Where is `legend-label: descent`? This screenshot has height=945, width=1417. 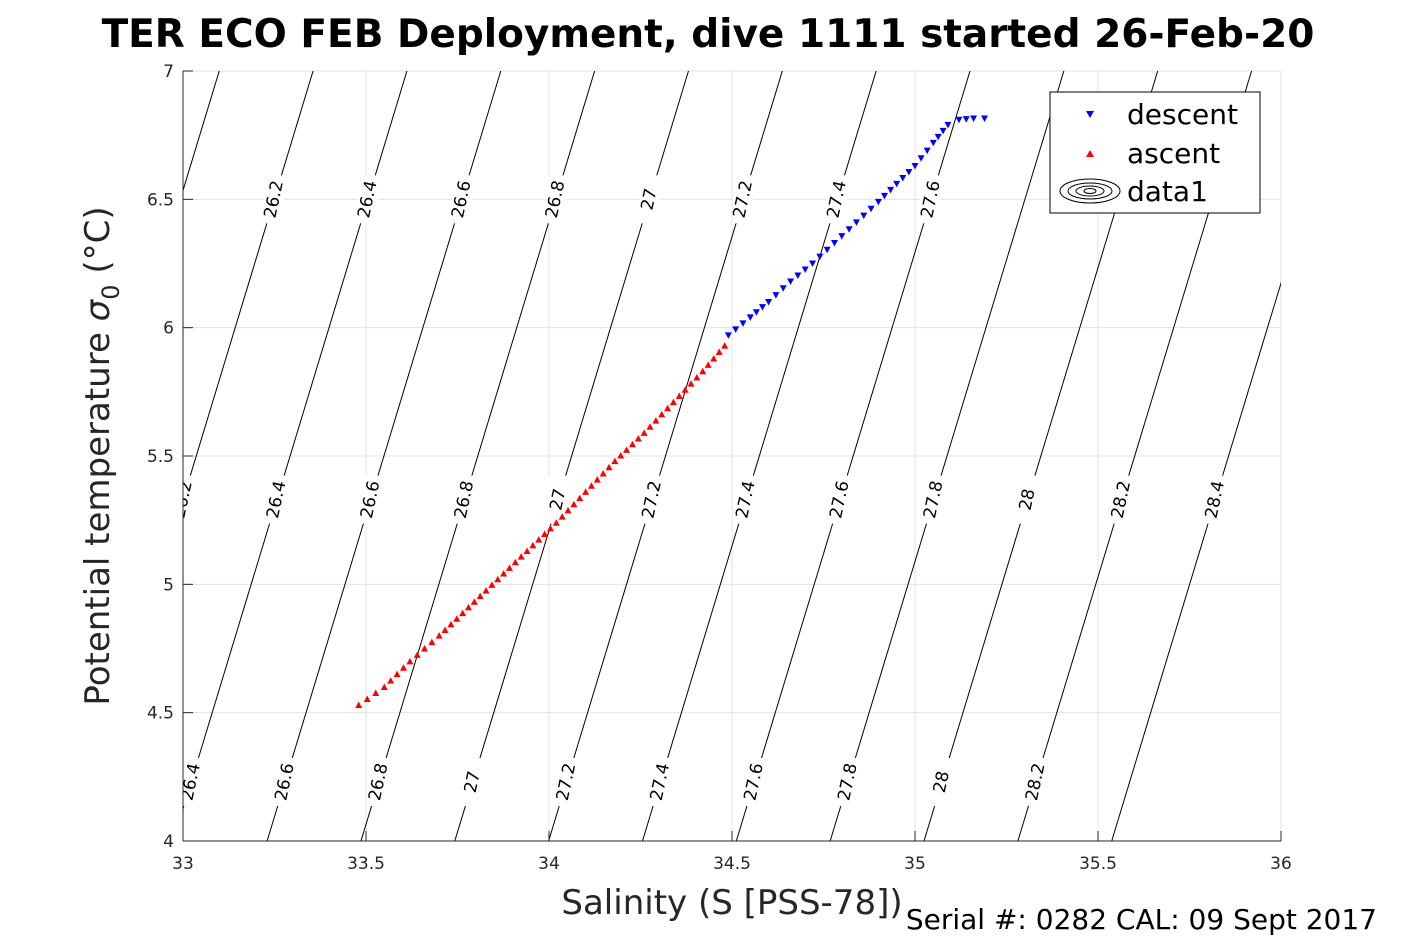 legend-label: descent is located at coordinates (1182, 114).